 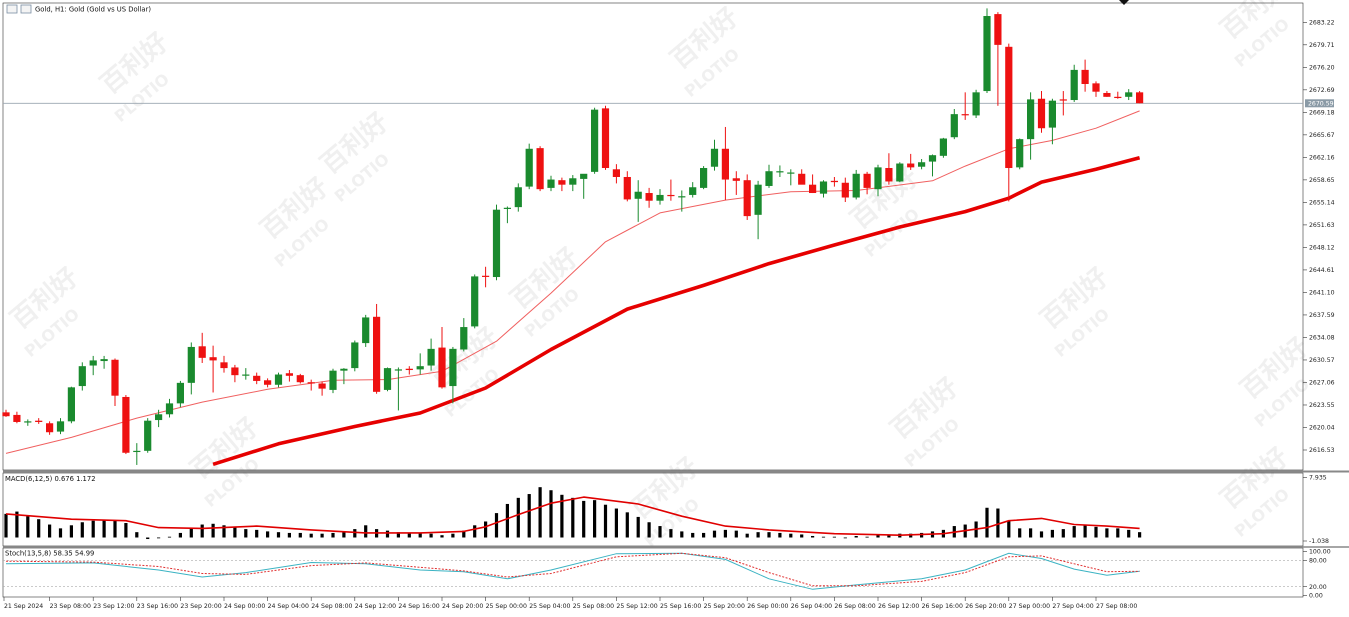 What do you see at coordinates (288, 606) in the screenshot?
I see `x-tick-label: 24 Sep 04:00` at bounding box center [288, 606].